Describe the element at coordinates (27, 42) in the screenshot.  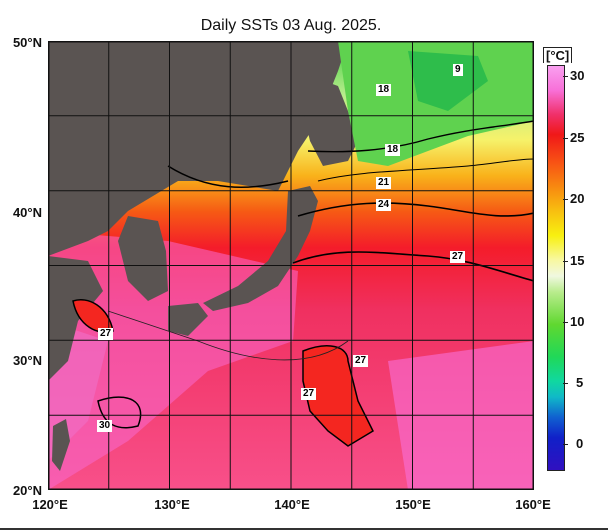
I see `lat-label-50n: 50°N` at that location.